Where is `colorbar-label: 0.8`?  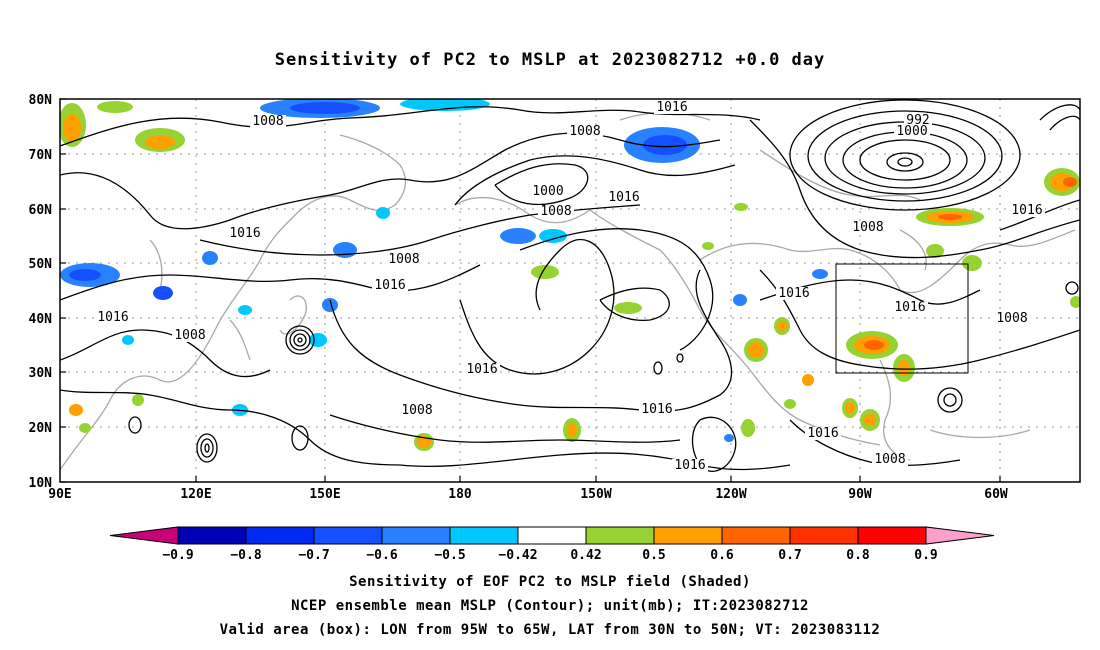
colorbar-label: 0.8 is located at coordinates (858, 555).